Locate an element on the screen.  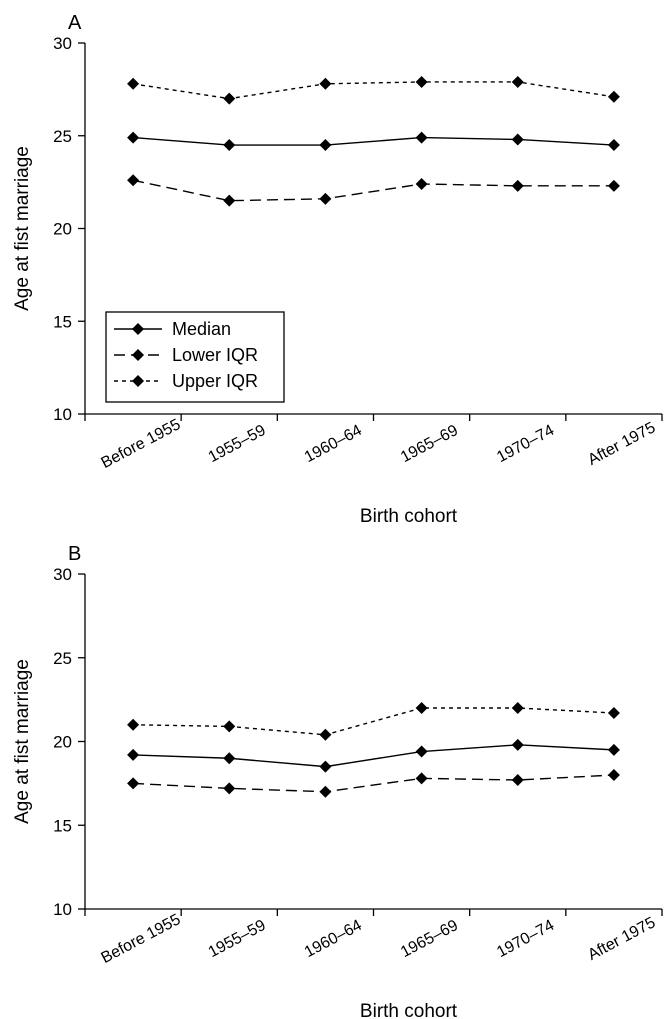
chart-b-series-dotted is located at coordinates (373, 721).